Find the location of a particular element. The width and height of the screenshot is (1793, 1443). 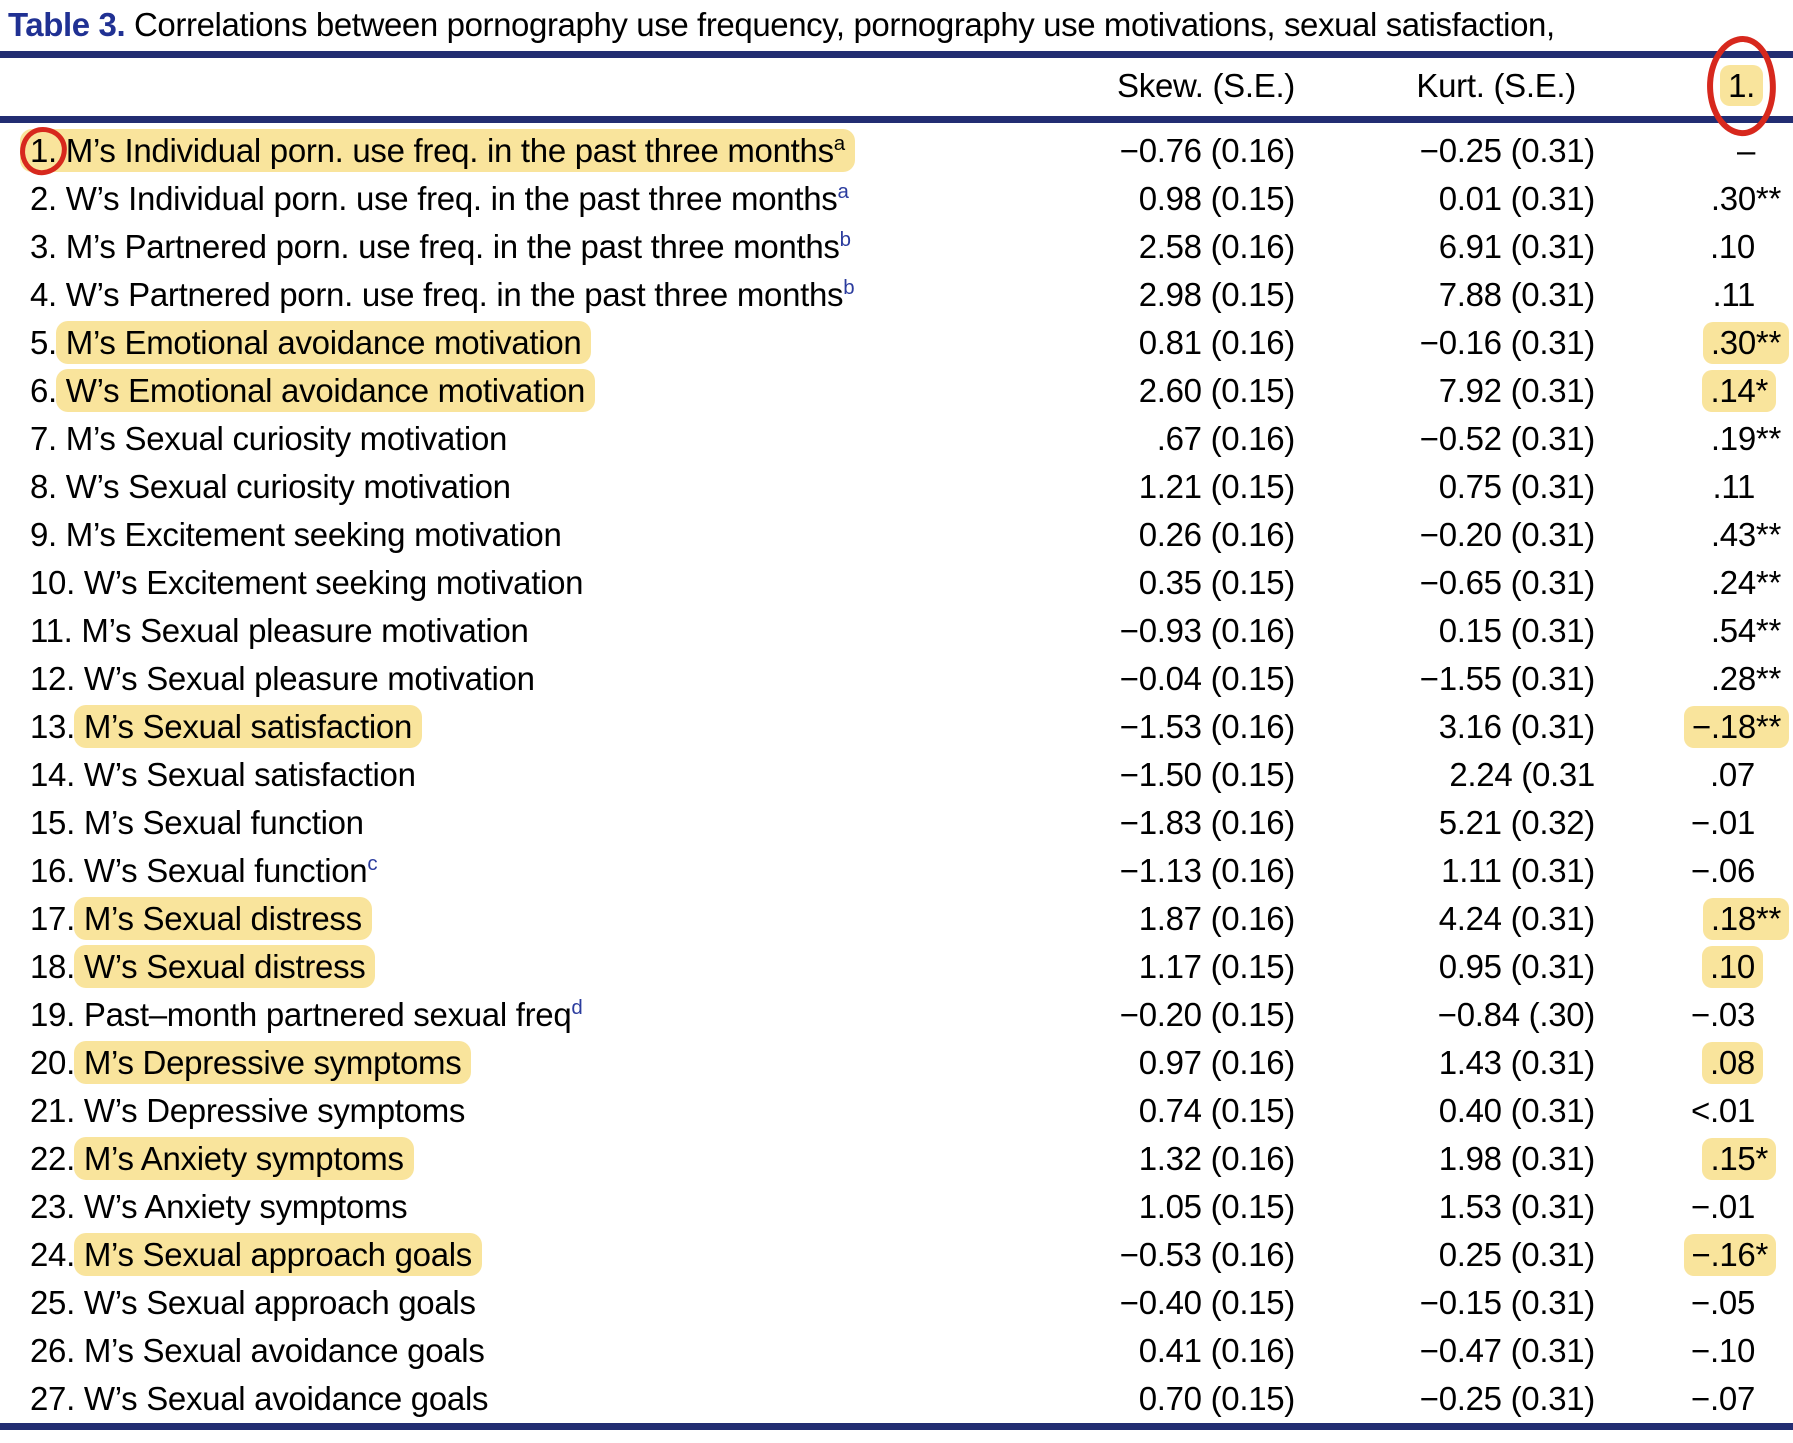

corr-value: −.07 is located at coordinates (1723, 1399).